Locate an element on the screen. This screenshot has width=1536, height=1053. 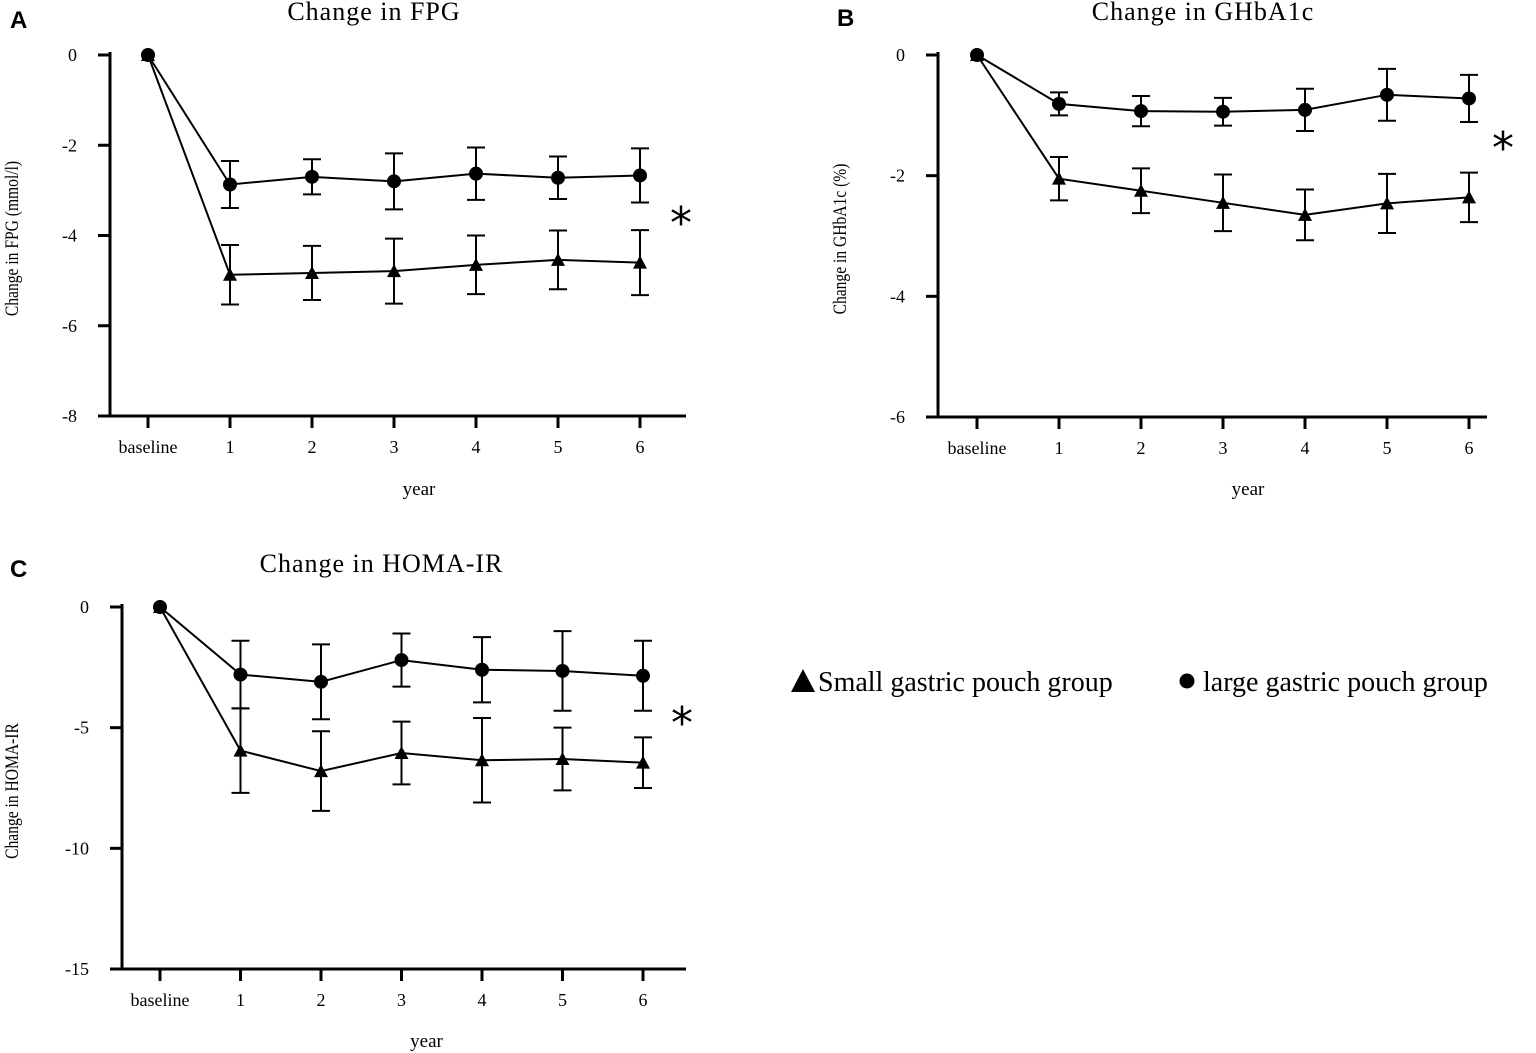
panel-c-y-axis-label: Change in HOMA-IR is located at coordinates (12, 791).